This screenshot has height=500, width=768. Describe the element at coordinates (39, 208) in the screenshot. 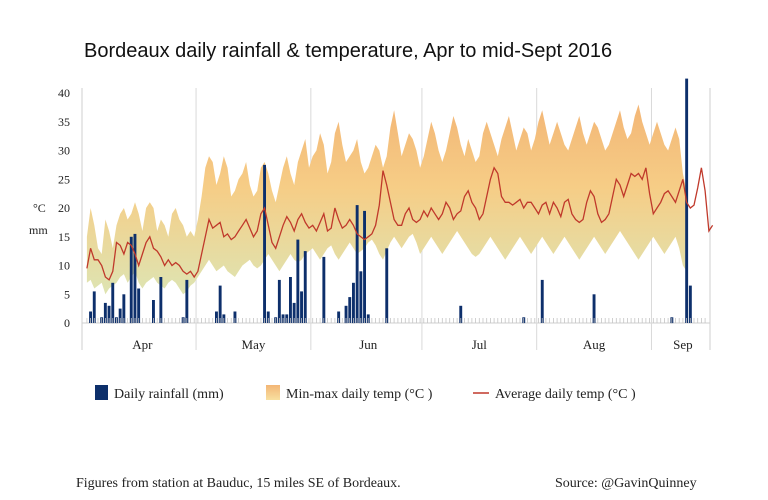

I see `y-axis-label-celsius: °C` at that location.